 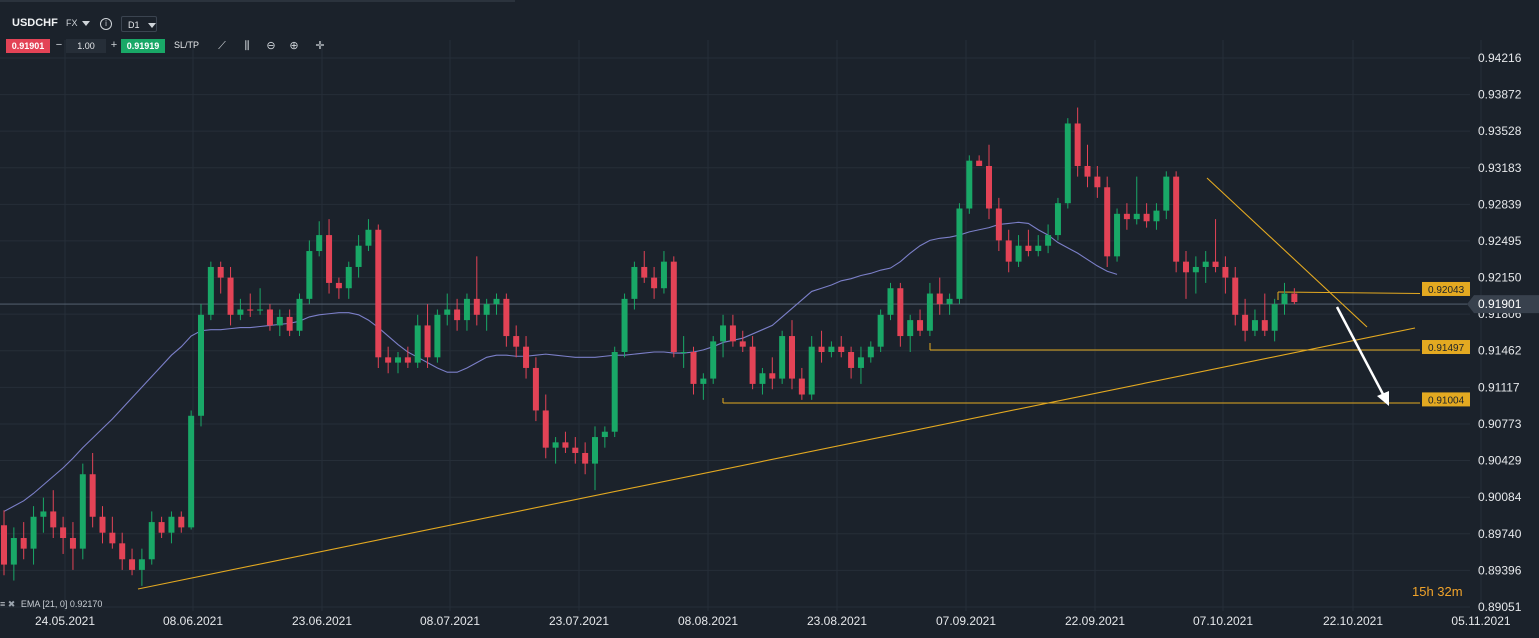 What do you see at coordinates (966, 621) in the screenshot?
I see `x-tick-label: 07.09.2021` at bounding box center [966, 621].